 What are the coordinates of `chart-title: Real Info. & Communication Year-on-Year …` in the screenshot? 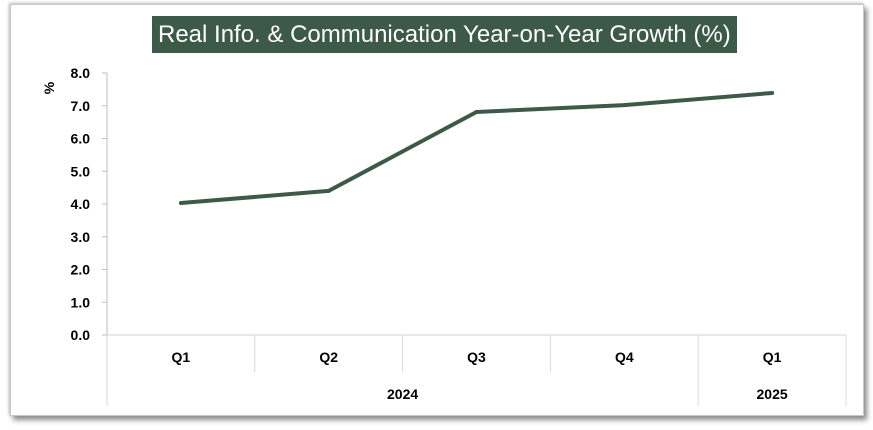 It's located at (444, 34).